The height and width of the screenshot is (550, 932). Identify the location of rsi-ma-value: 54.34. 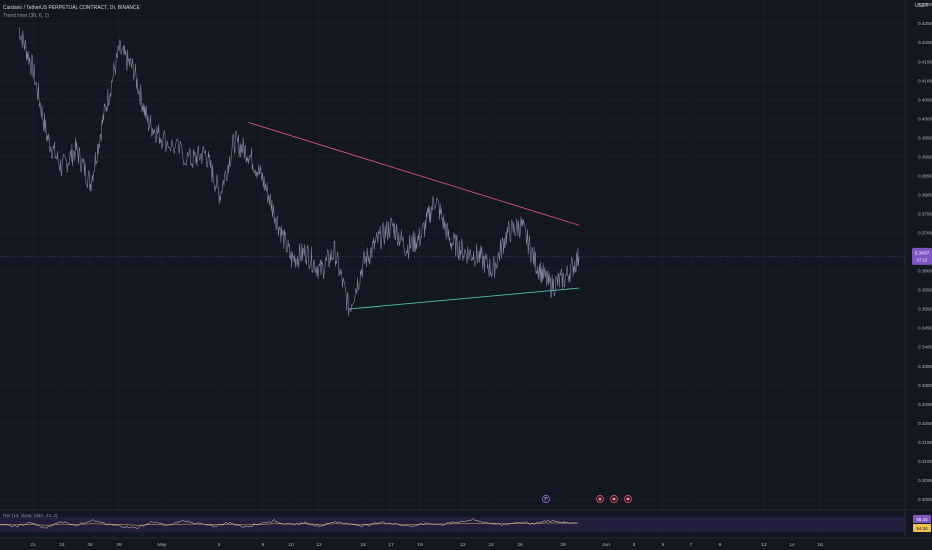
(922, 528).